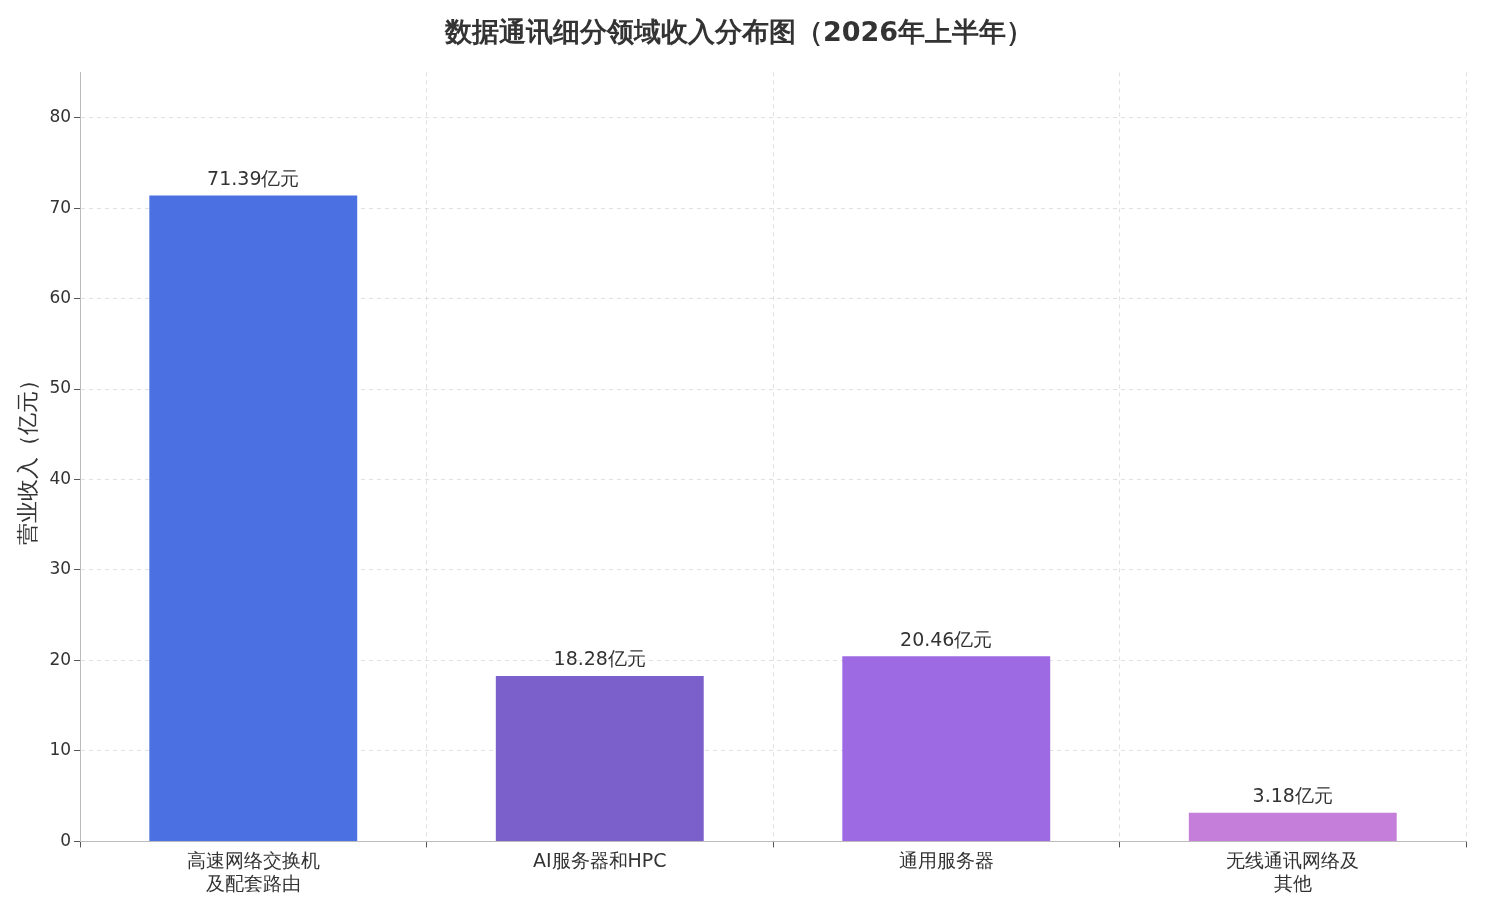 The image size is (1485, 915). Describe the element at coordinates (1292, 795) in the screenshot. I see `data-label: 3.18亿元` at that location.